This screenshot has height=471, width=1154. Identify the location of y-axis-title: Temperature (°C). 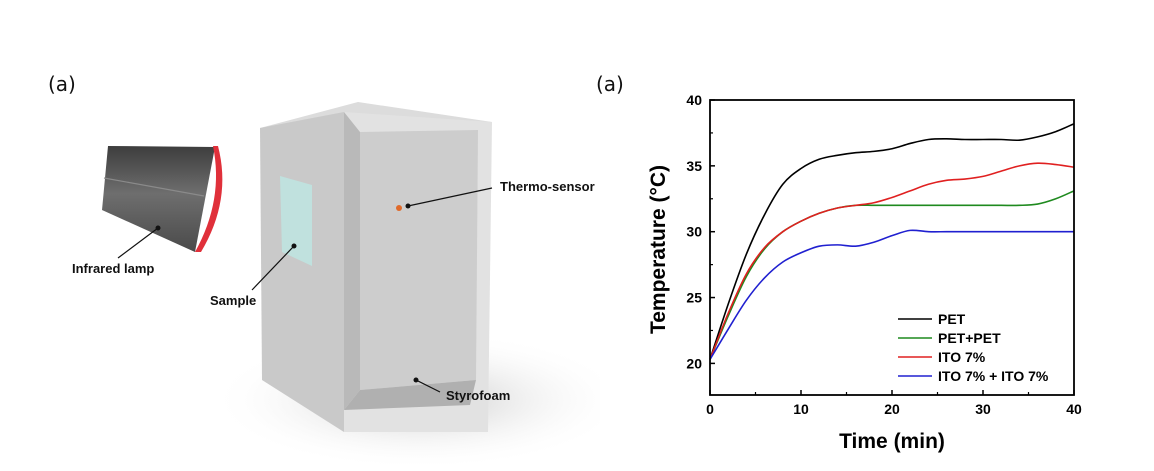
(658, 249).